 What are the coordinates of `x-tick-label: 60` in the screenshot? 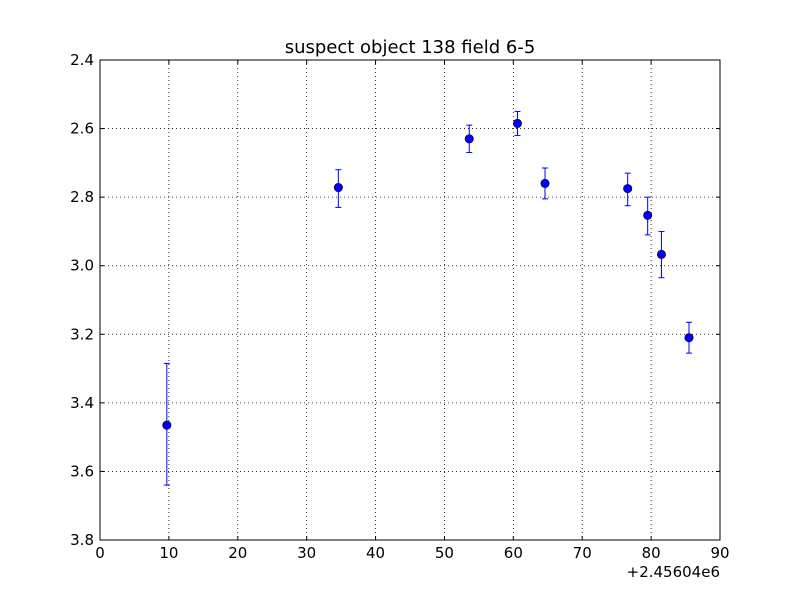 It's located at (513, 553).